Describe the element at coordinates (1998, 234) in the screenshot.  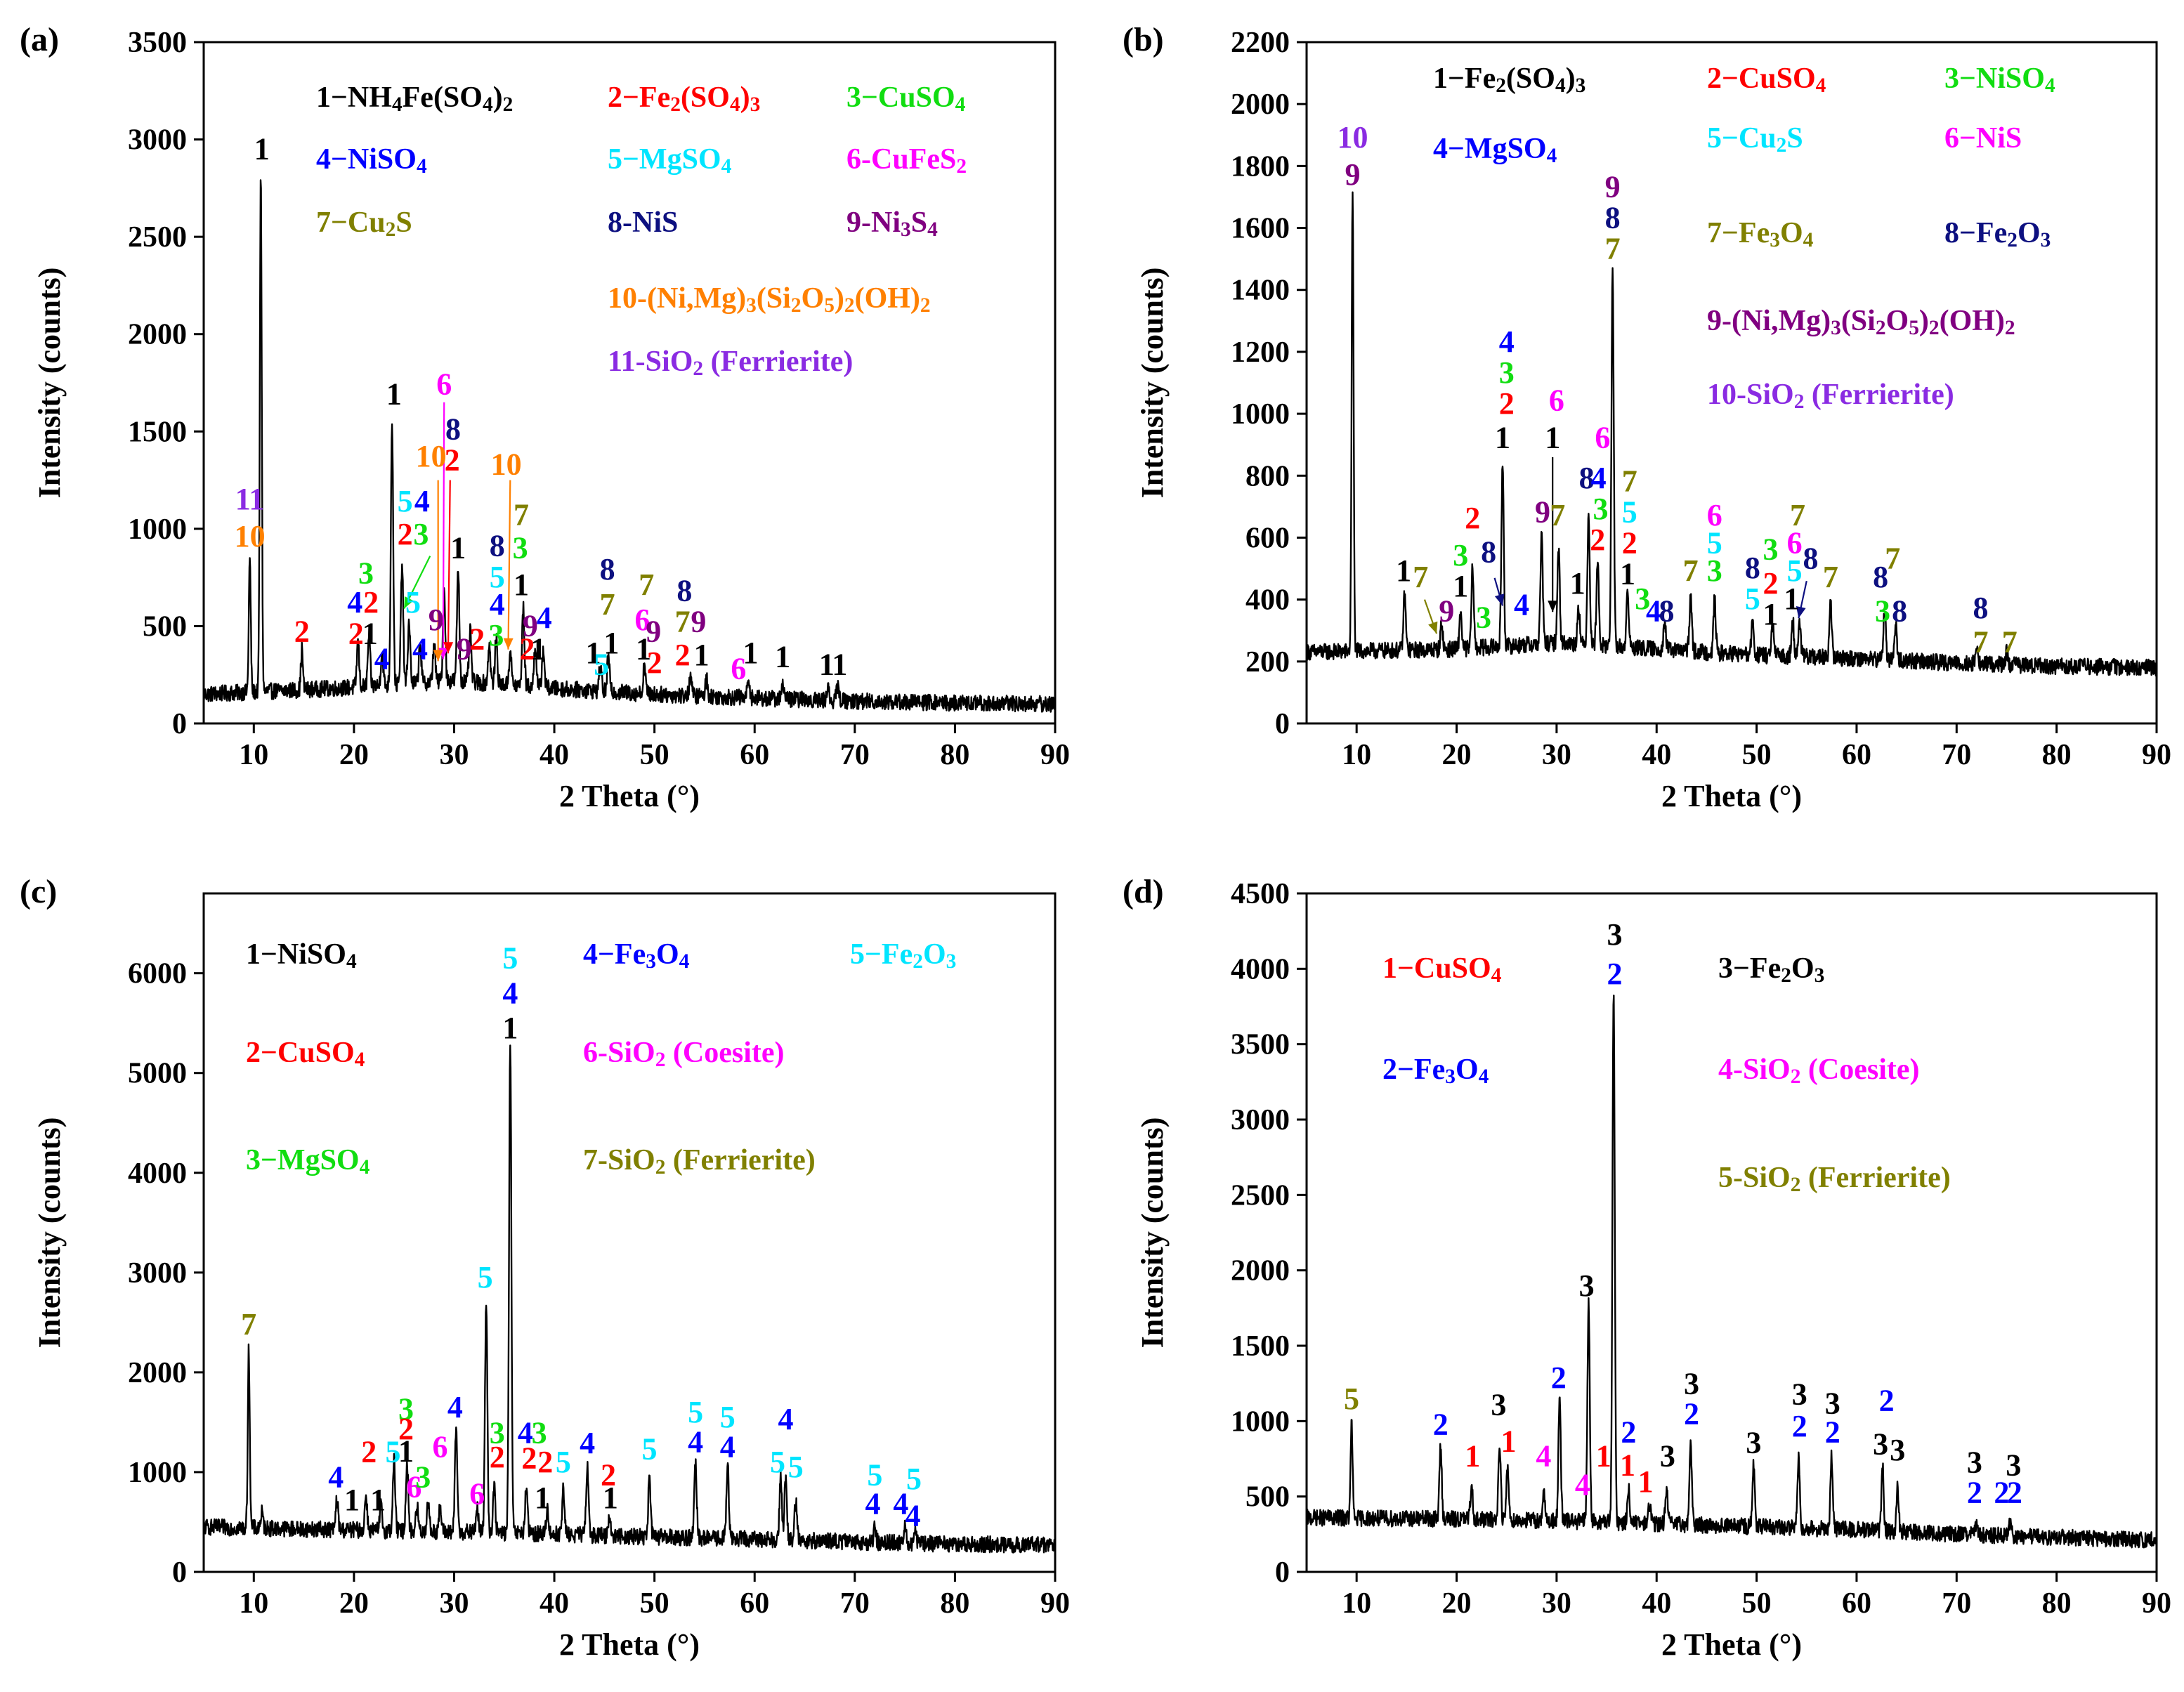
I see `legend-entry: 8−Fe2O3` at that location.